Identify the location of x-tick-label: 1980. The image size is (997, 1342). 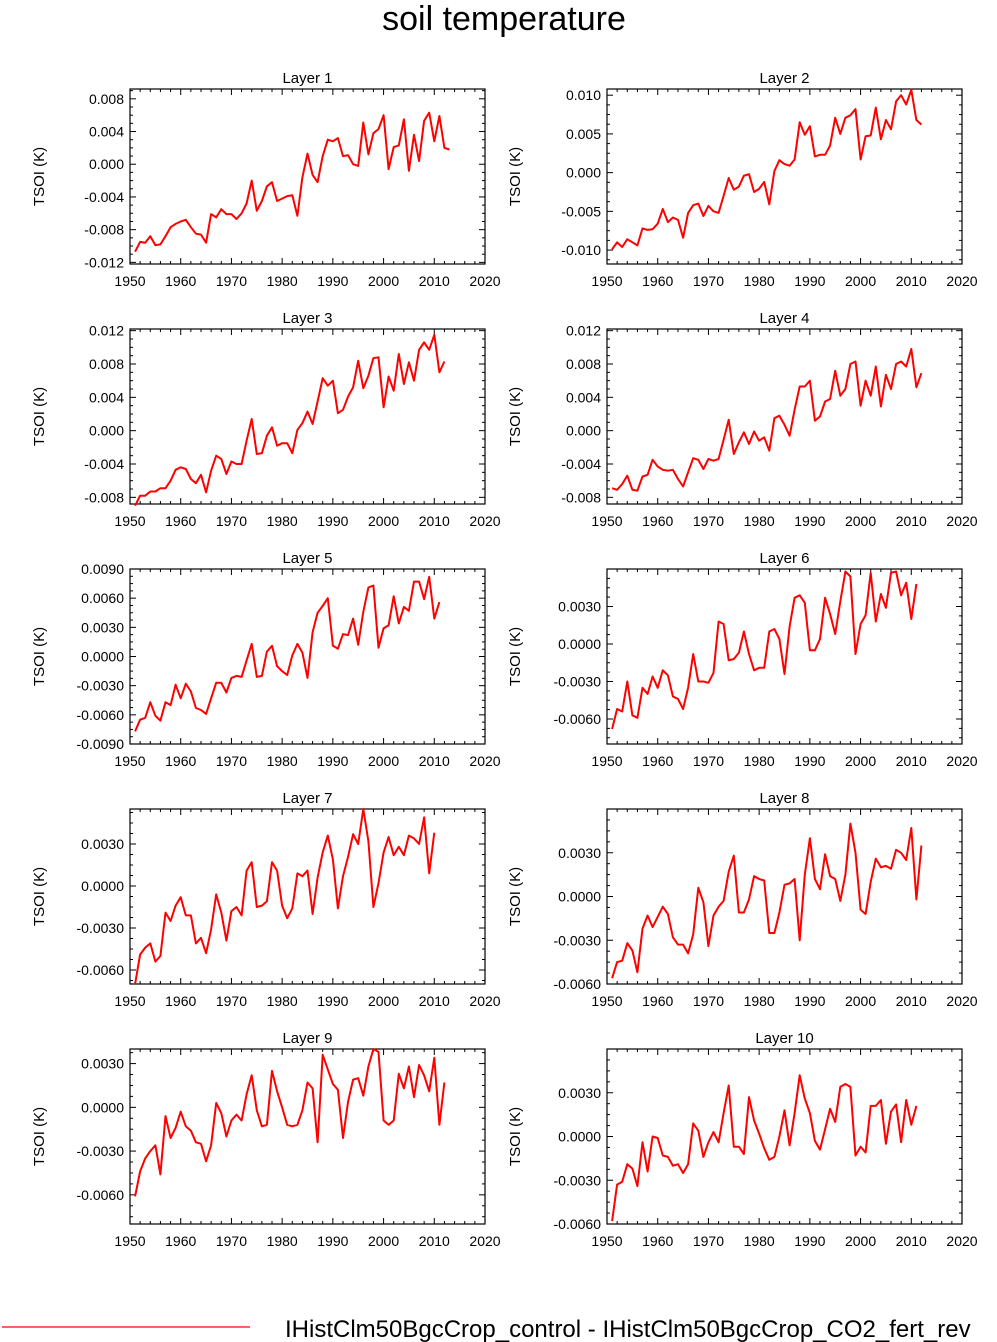
(759, 1001).